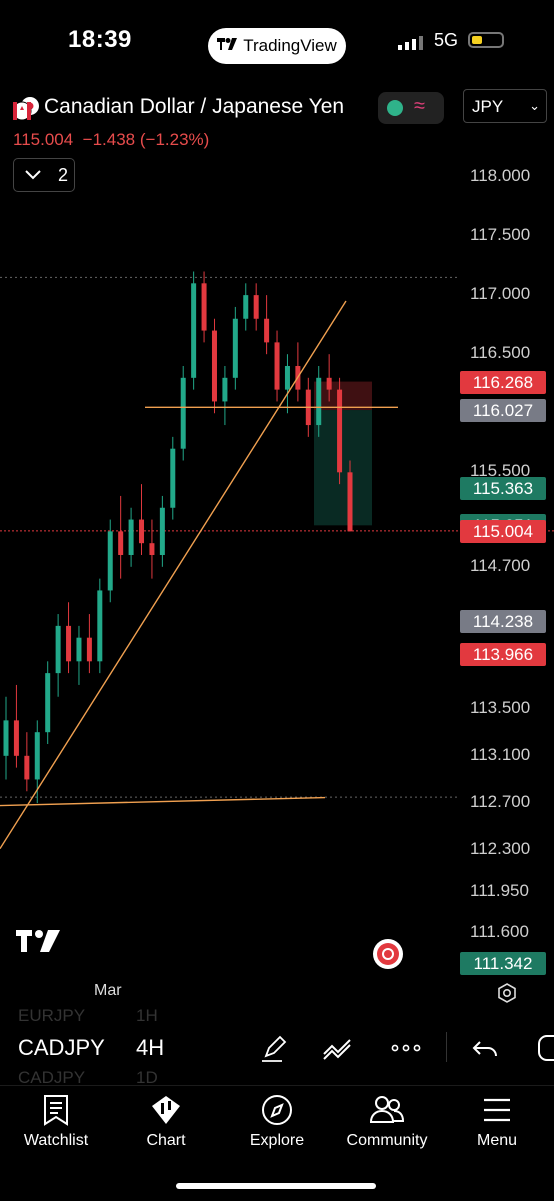 The height and width of the screenshot is (1201, 554). Describe the element at coordinates (500, 802) in the screenshot. I see `y-axis-tick-label: 112.700` at that location.